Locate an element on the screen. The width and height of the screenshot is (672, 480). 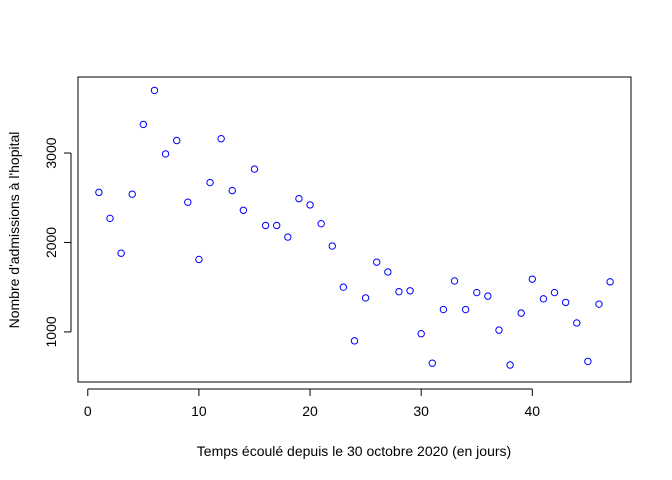
x-tick-label: 30 is located at coordinates (421, 411).